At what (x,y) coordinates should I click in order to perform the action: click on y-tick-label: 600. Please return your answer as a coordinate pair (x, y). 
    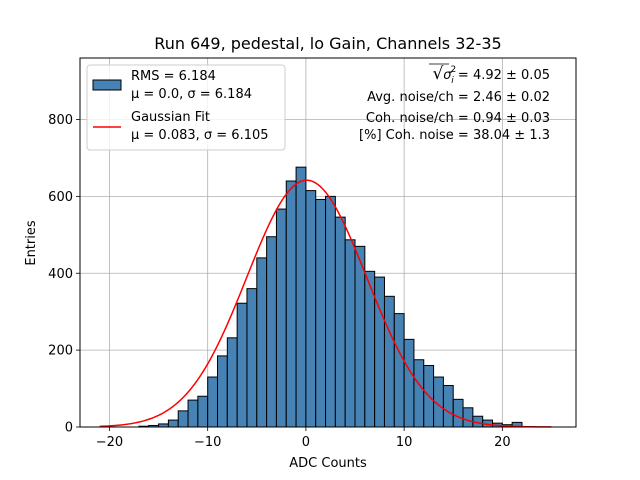
    Looking at the image, I should click on (60, 197).